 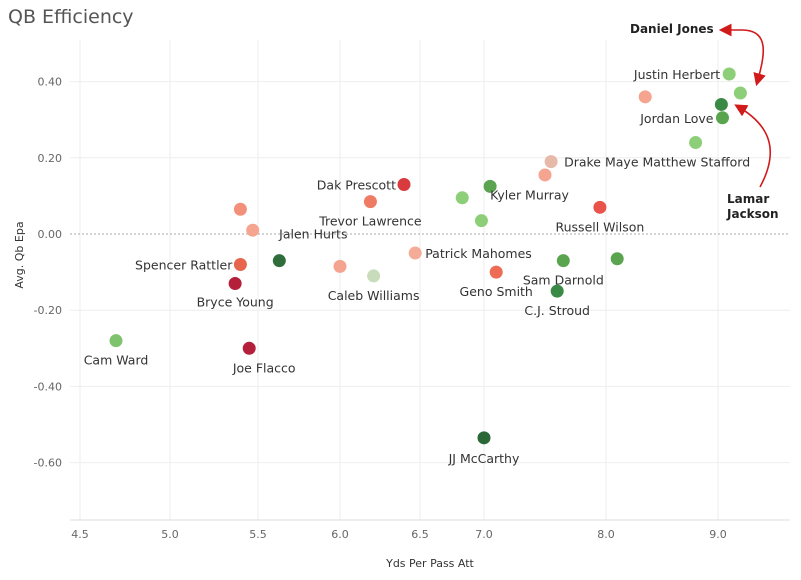 I want to click on annotation-daniel-jones: Daniel Jones, so click(x=672, y=29).